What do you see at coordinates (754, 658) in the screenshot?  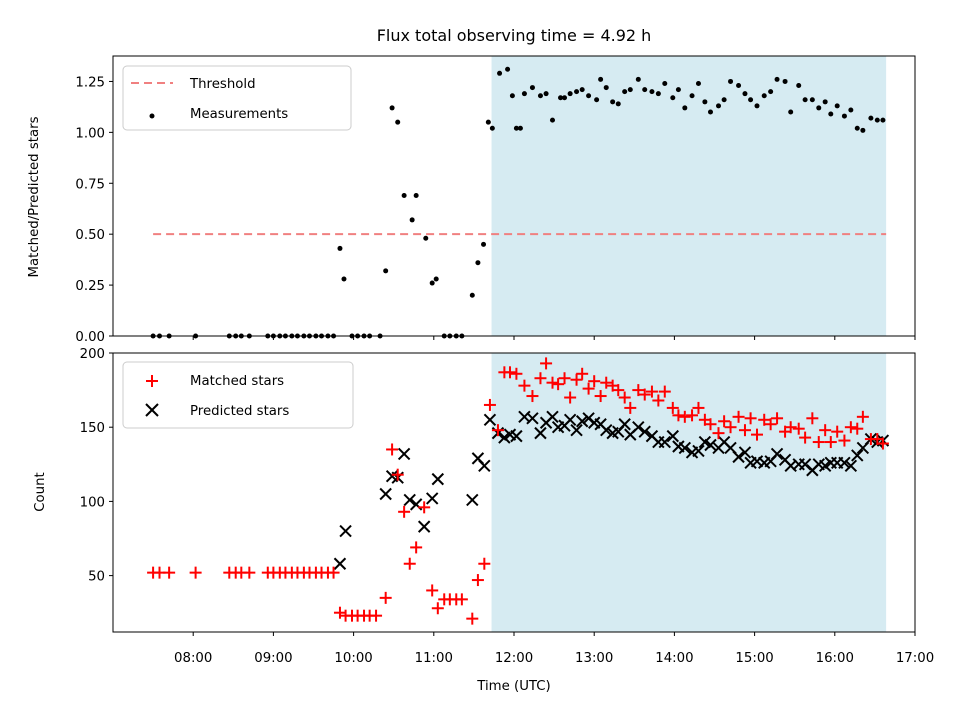 I see `x-tick-label: 15:00` at bounding box center [754, 658].